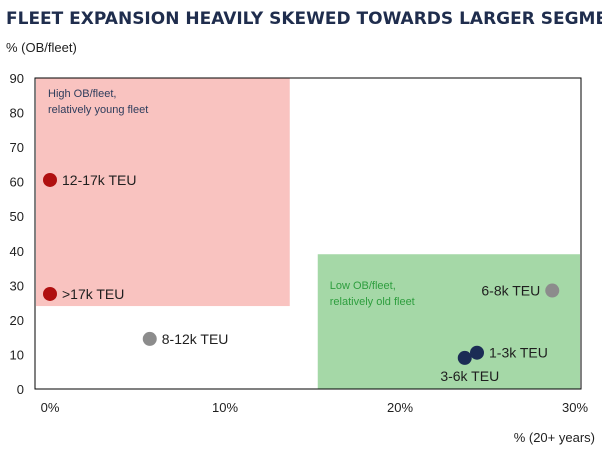  Describe the element at coordinates (93, 294) in the screenshot. I see `point-label-17k-teu: >17k TEU` at that location.